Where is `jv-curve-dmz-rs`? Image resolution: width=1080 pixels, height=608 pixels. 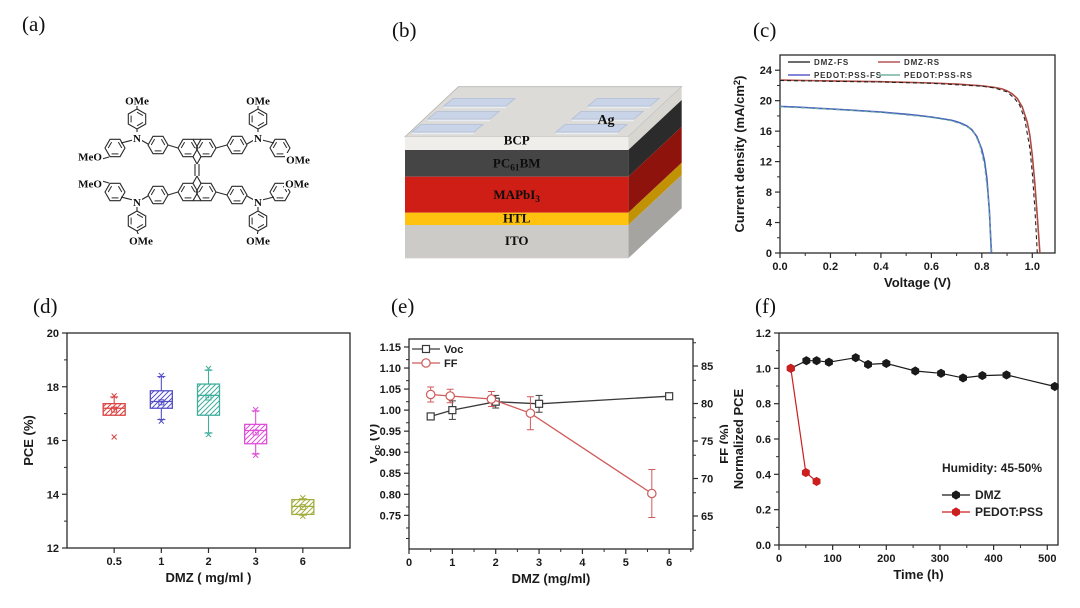
jv-curve-dmz-rs is located at coordinates (910, 166).